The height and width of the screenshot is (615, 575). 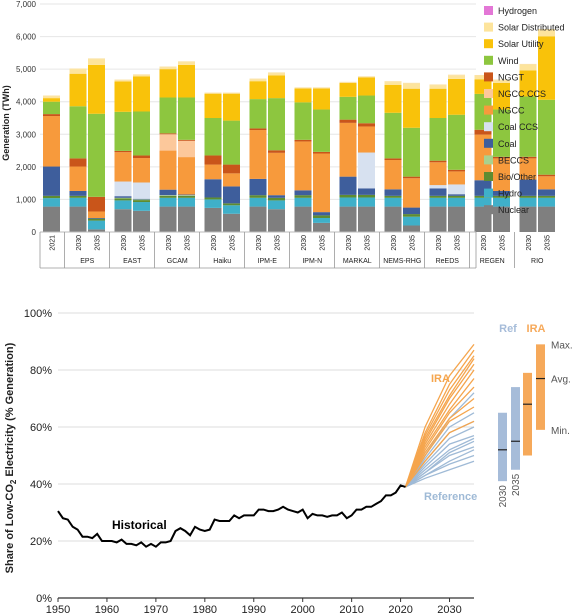 I want to click on line-y-tick-label: 40%, so click(x=41, y=485).